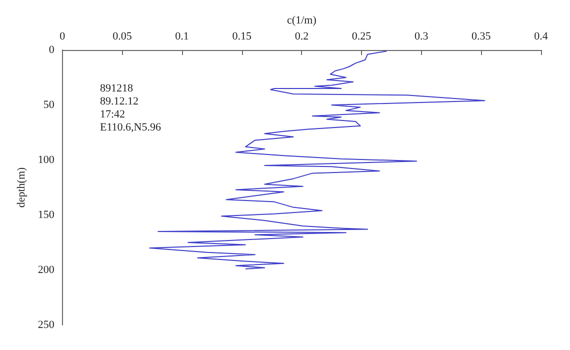 The image size is (570, 350). What do you see at coordinates (242, 36) in the screenshot?
I see `x-tick-label: 0.15` at bounding box center [242, 36].